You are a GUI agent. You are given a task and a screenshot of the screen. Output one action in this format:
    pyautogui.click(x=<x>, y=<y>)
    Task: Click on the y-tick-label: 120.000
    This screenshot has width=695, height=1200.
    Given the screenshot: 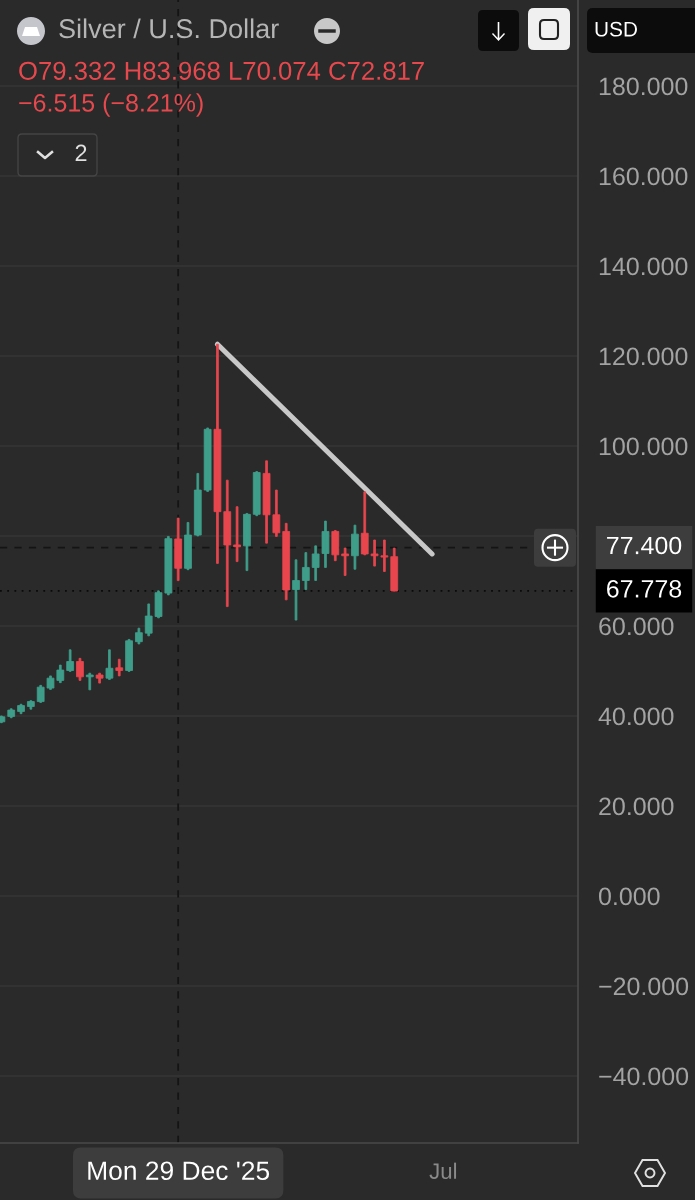 What is the action you would take?
    pyautogui.click(x=643, y=356)
    